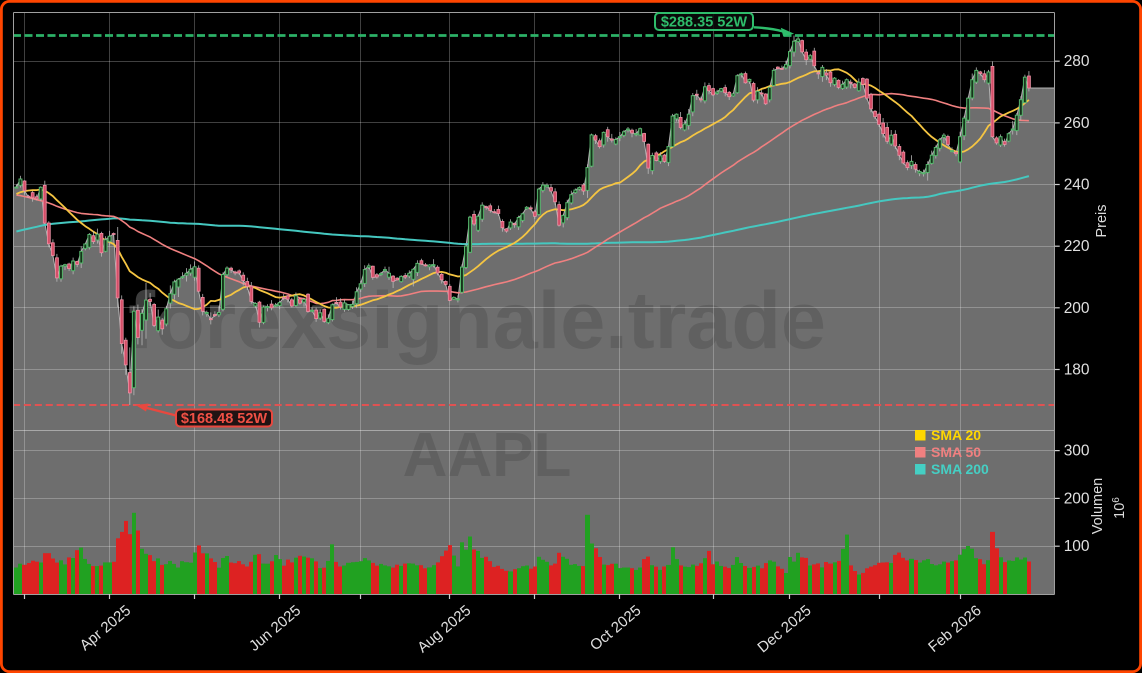 The height and width of the screenshot is (673, 1142). Describe the element at coordinates (1077, 61) in the screenshot. I see `svg-text: 280` at that location.